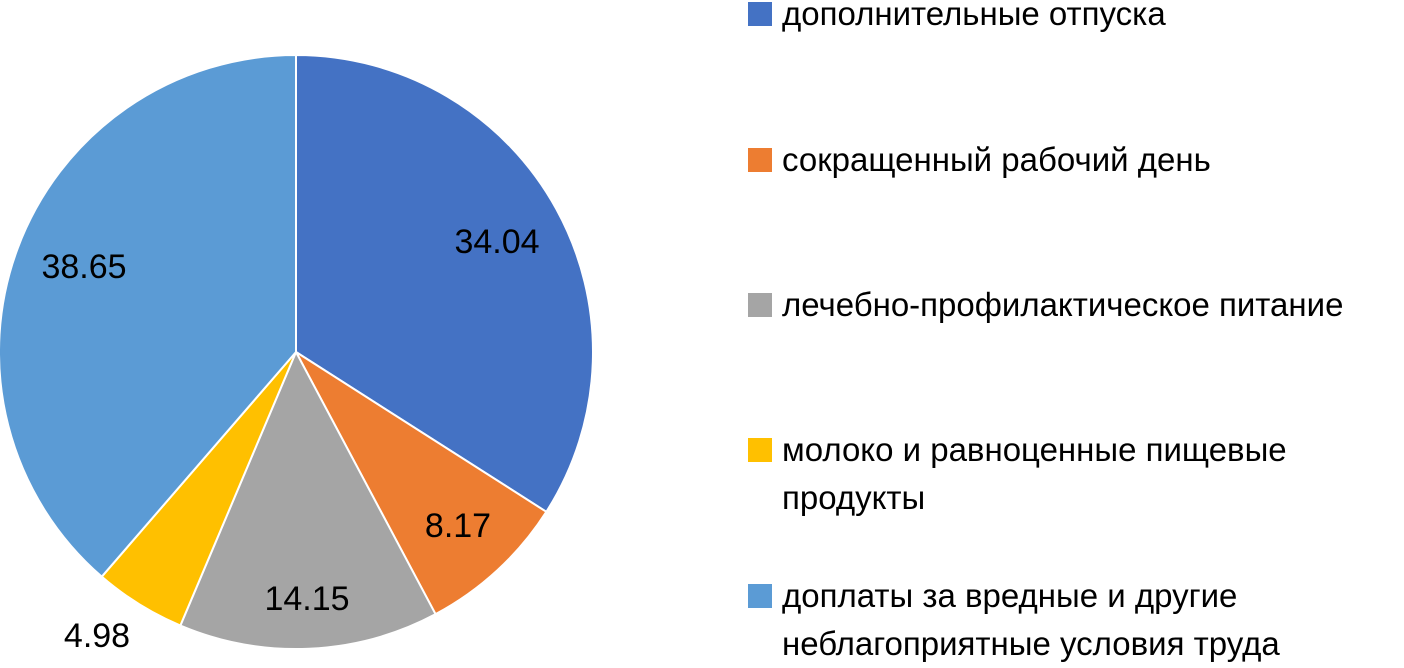 The height and width of the screenshot is (668, 1404). I want to click on pie-slice-shortened-workday, so click(420, 482).